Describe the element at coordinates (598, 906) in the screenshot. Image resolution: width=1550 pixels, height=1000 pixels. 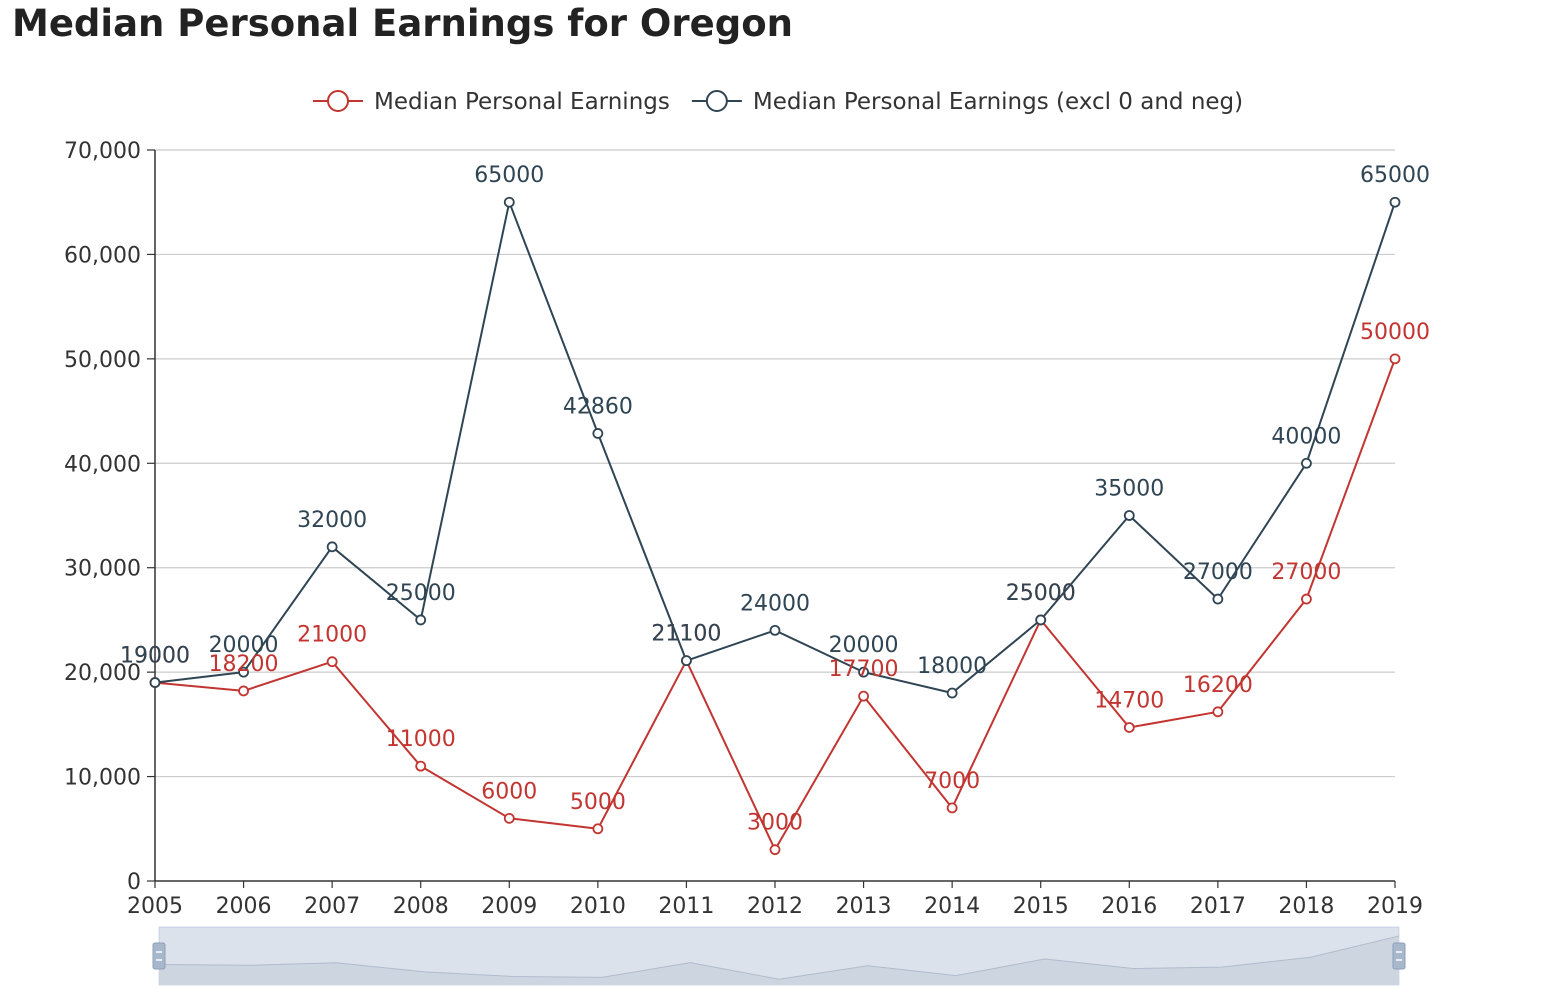
I see `x-tick-label: 2010` at that location.